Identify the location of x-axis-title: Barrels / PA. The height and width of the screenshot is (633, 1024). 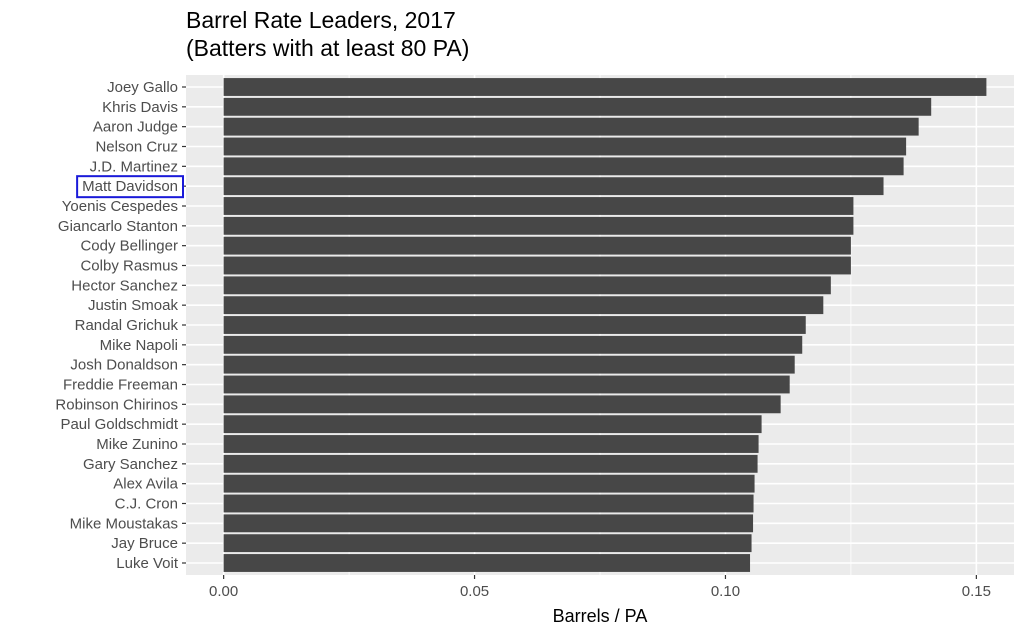
(600, 616).